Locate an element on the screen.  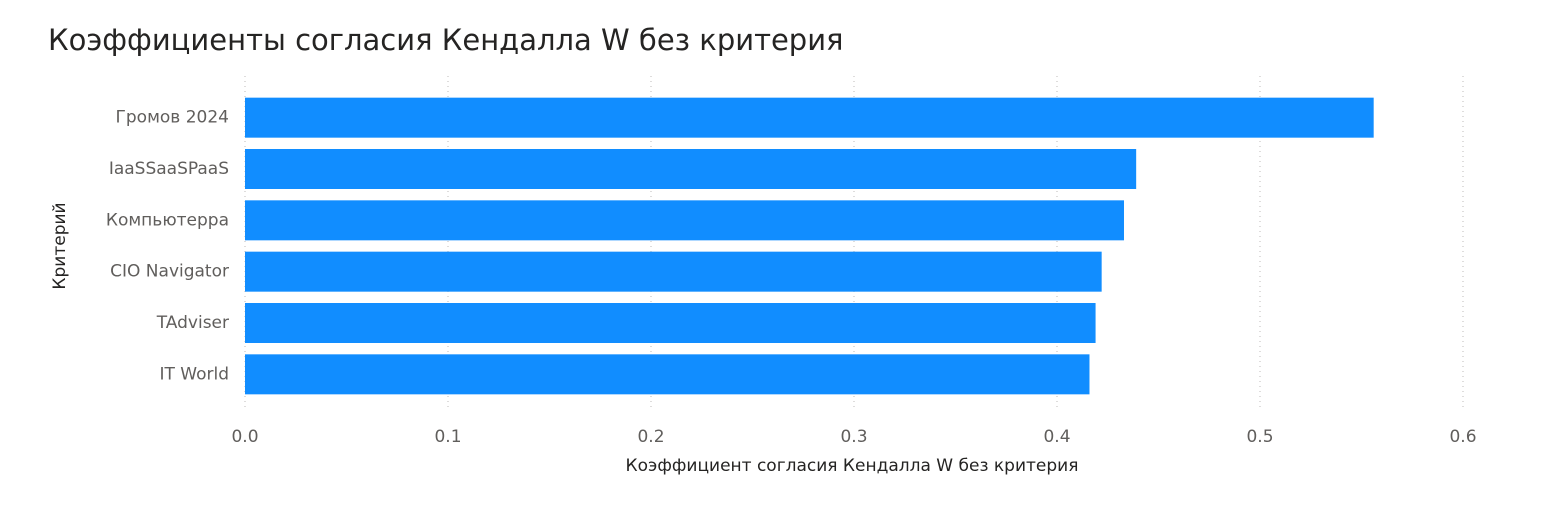
y-tick-label: TAdviser is located at coordinates (192, 323).